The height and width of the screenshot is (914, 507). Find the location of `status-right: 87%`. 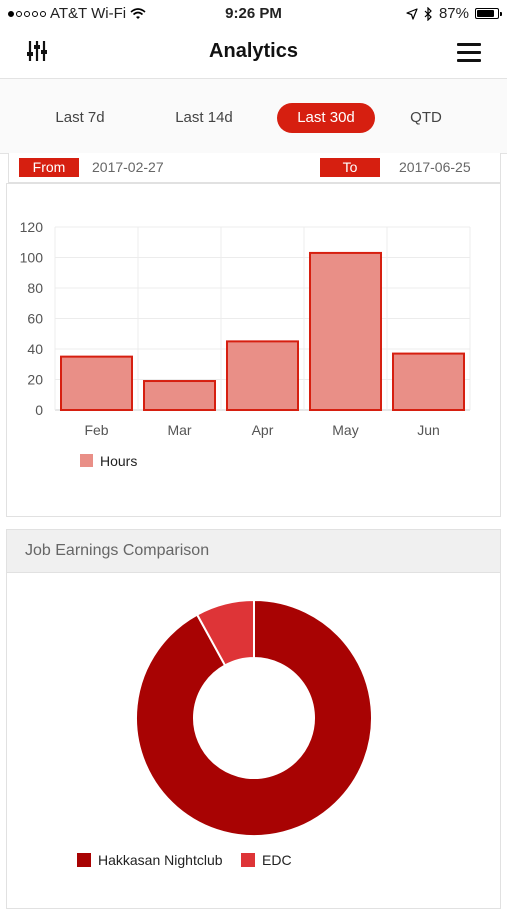

status-right: 87% is located at coordinates (454, 13).